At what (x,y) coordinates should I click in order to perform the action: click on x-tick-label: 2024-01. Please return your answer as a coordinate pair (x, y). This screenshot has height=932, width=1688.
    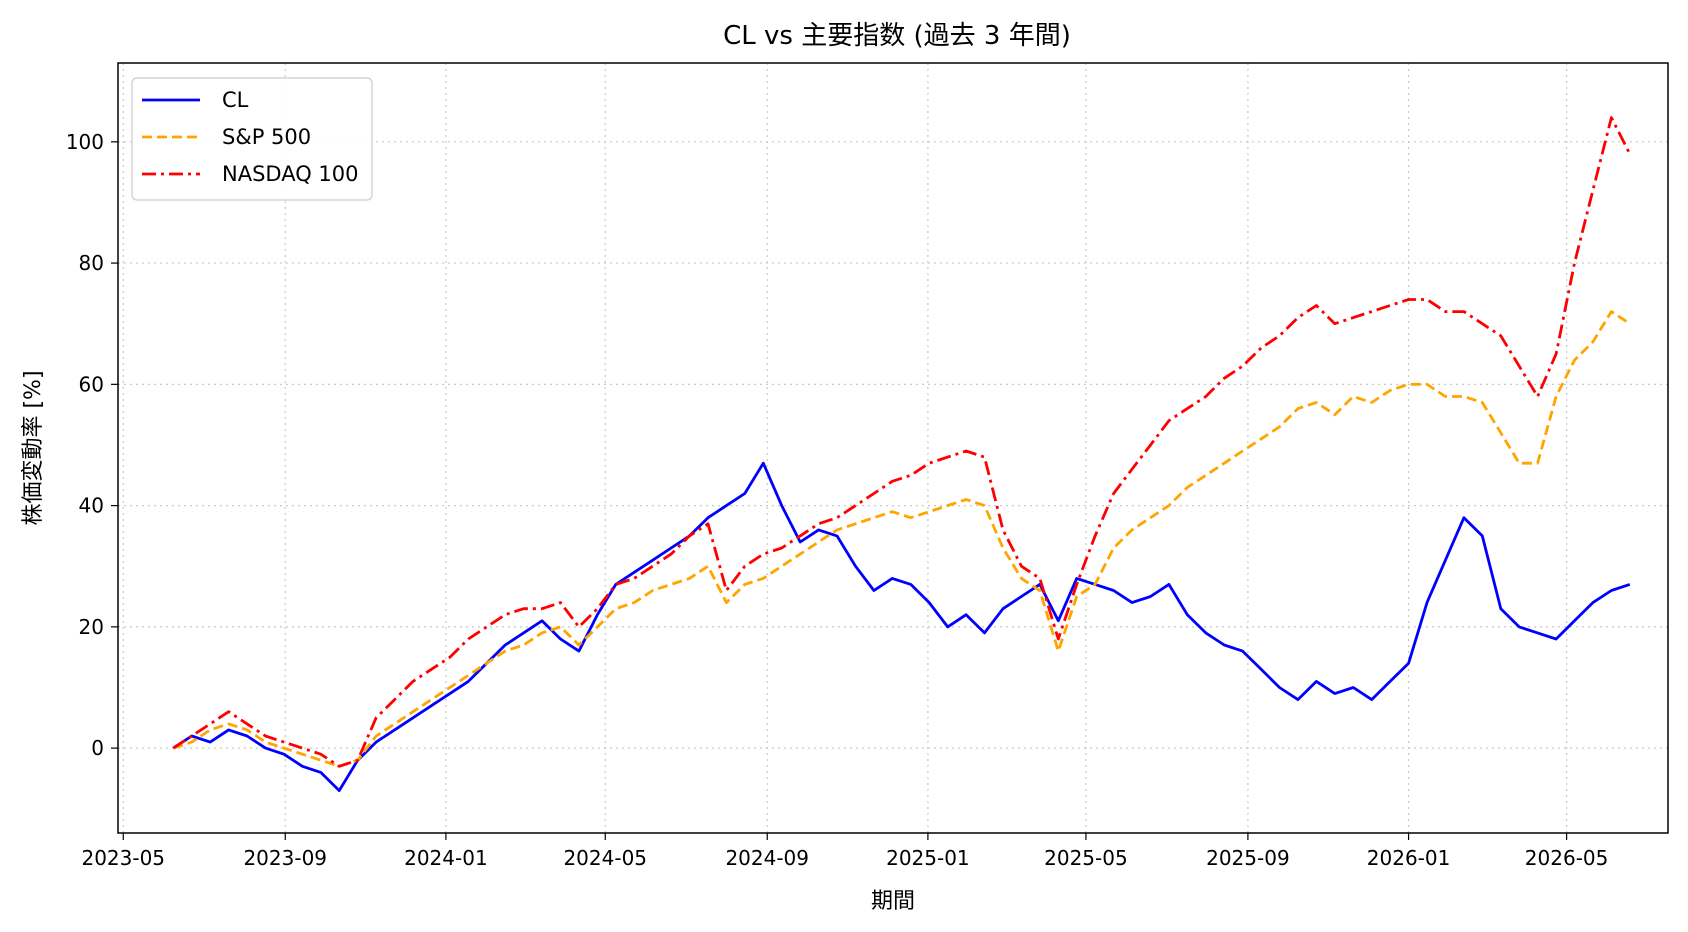
    Looking at the image, I should click on (446, 858).